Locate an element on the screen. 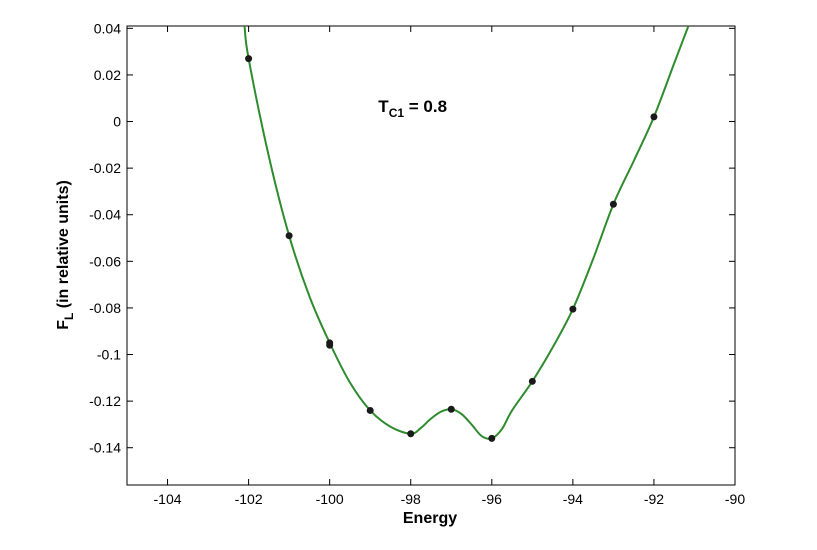 This screenshot has height=550, width=817. annotation-suffix: = 0.8 is located at coordinates (425, 106).